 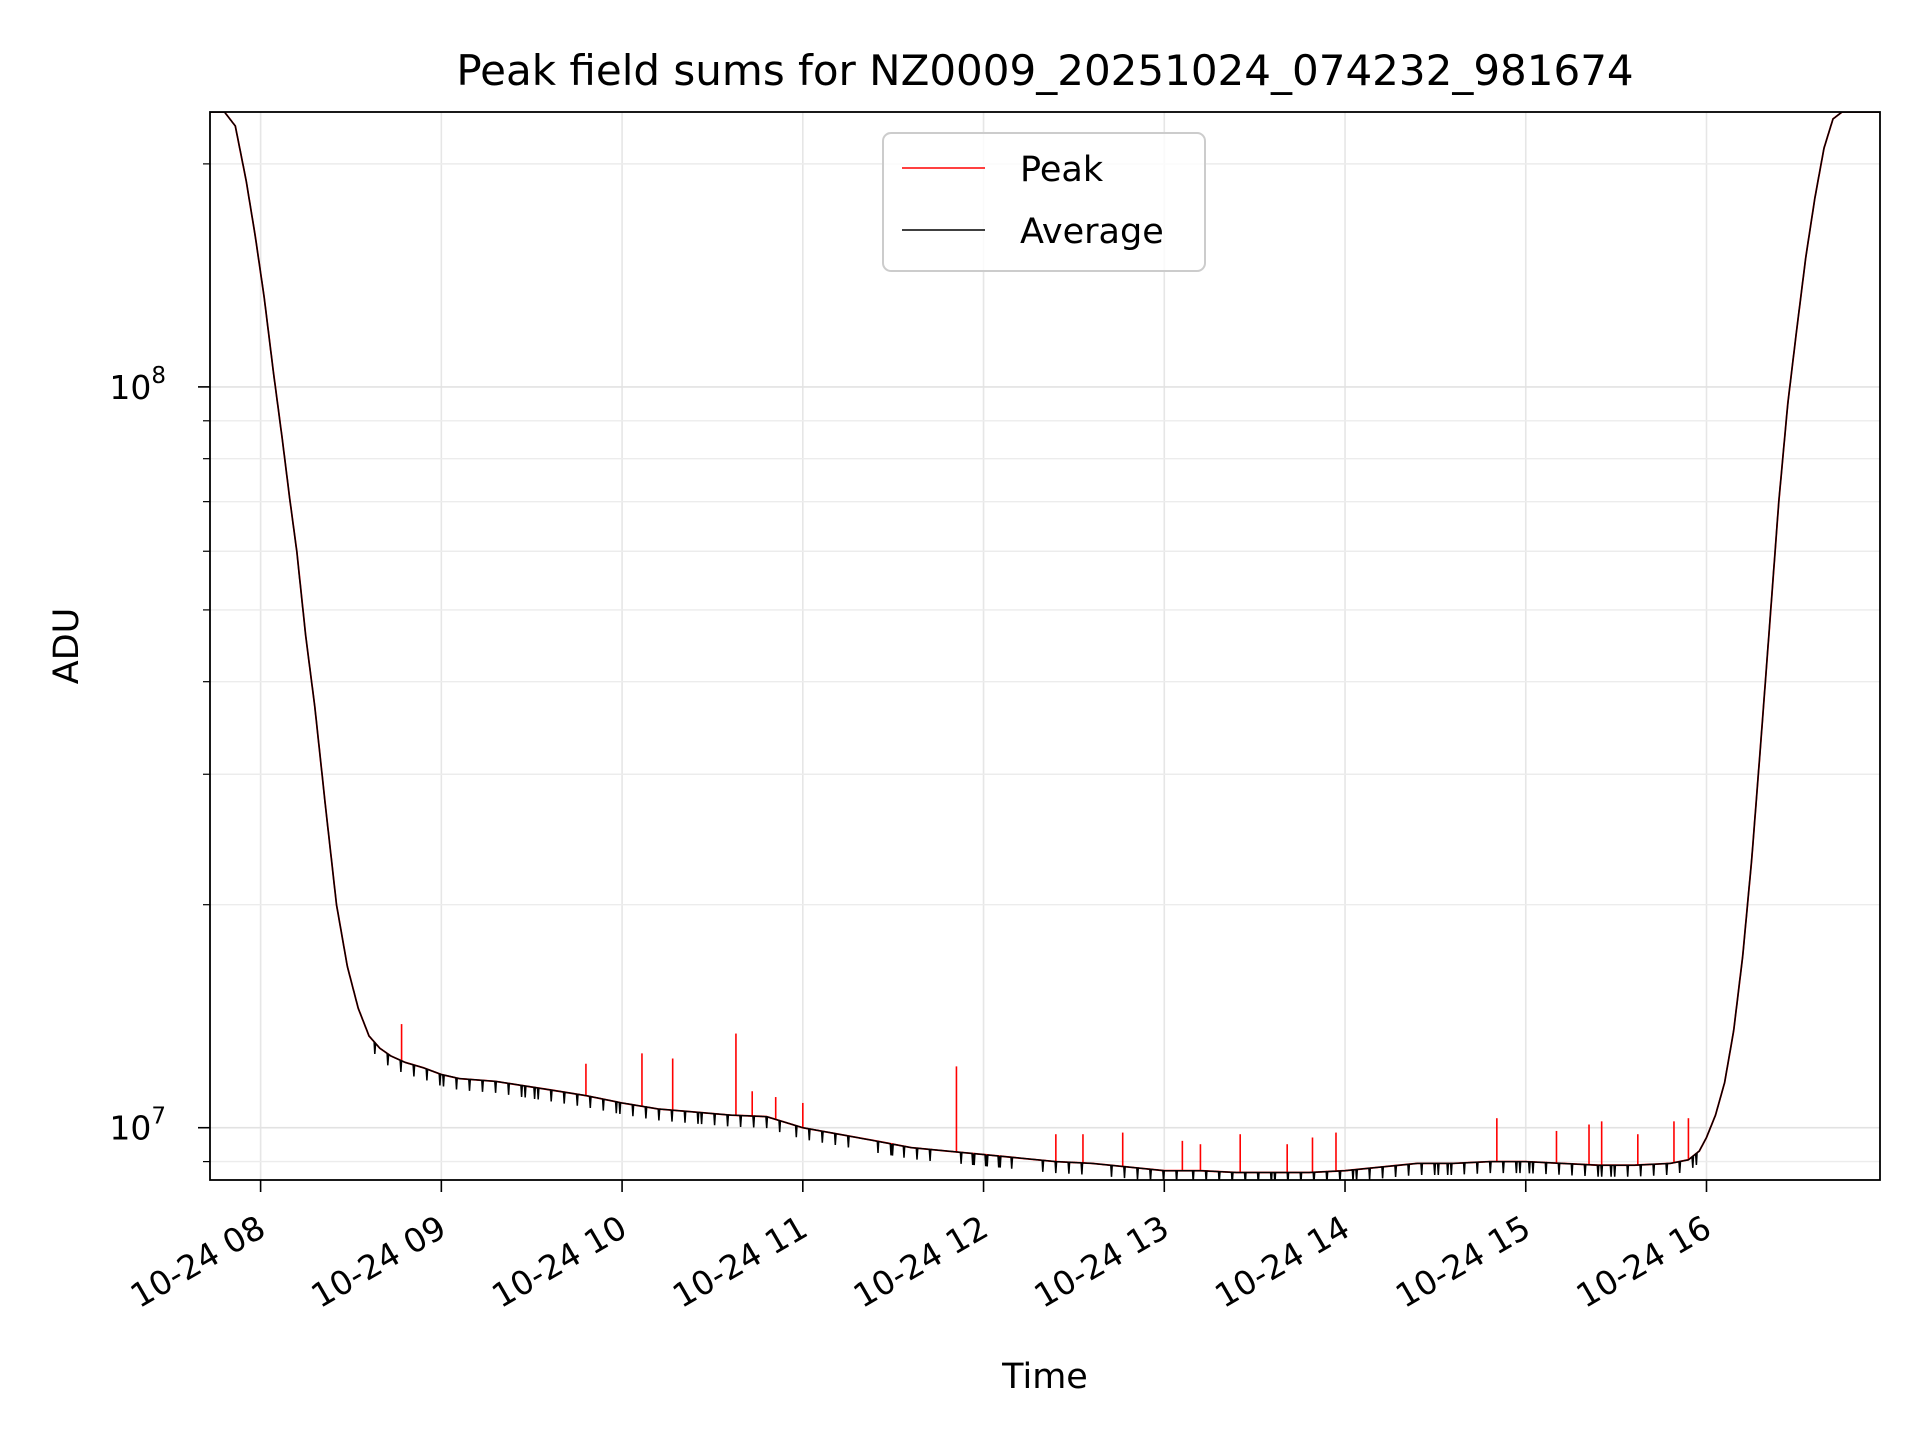 I want to click on legend-peak-label: Peak, so click(x=1062, y=170).